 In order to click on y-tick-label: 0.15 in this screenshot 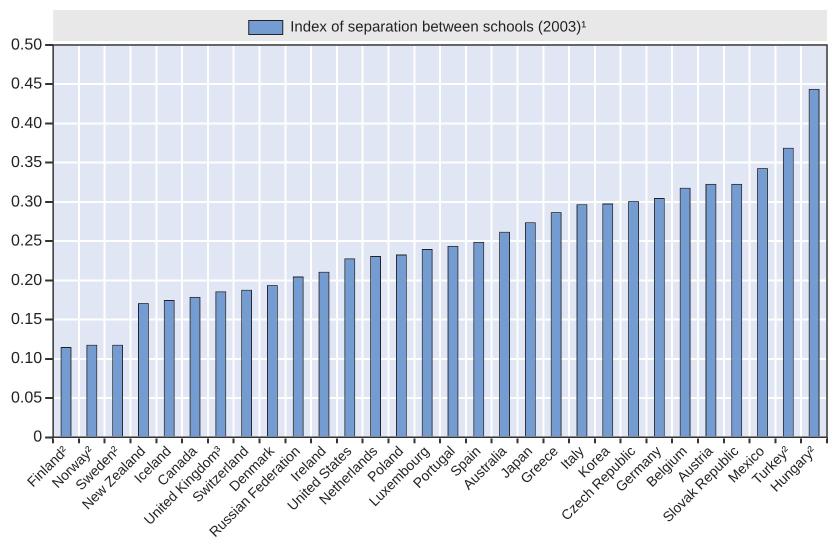, I will do `click(26, 319)`.